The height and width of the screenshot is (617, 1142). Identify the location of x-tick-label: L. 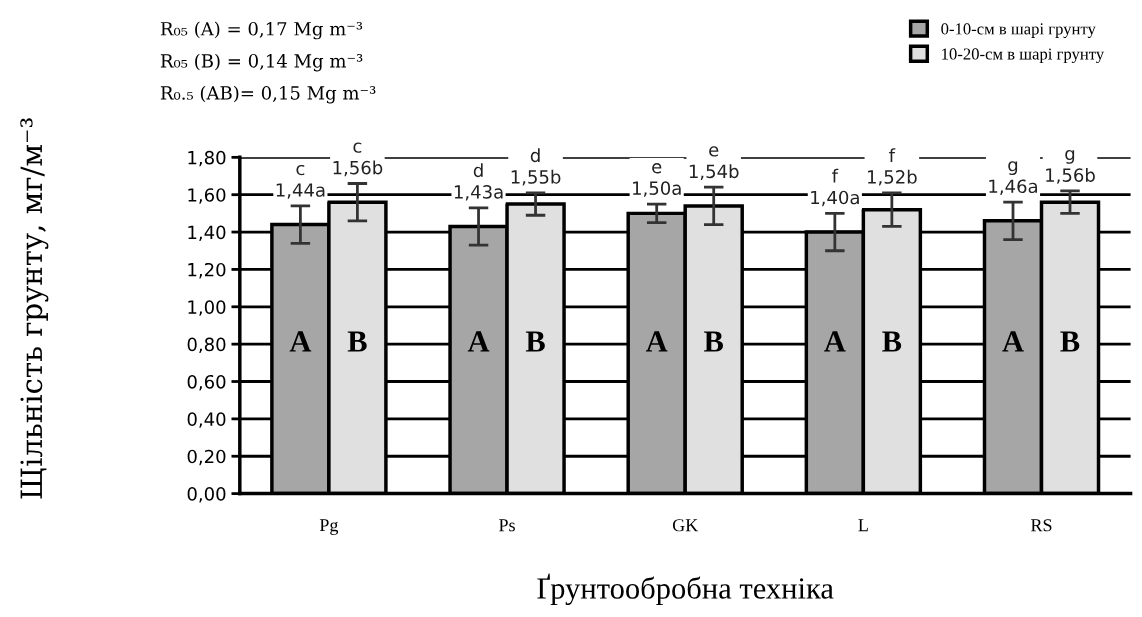
(863, 525).